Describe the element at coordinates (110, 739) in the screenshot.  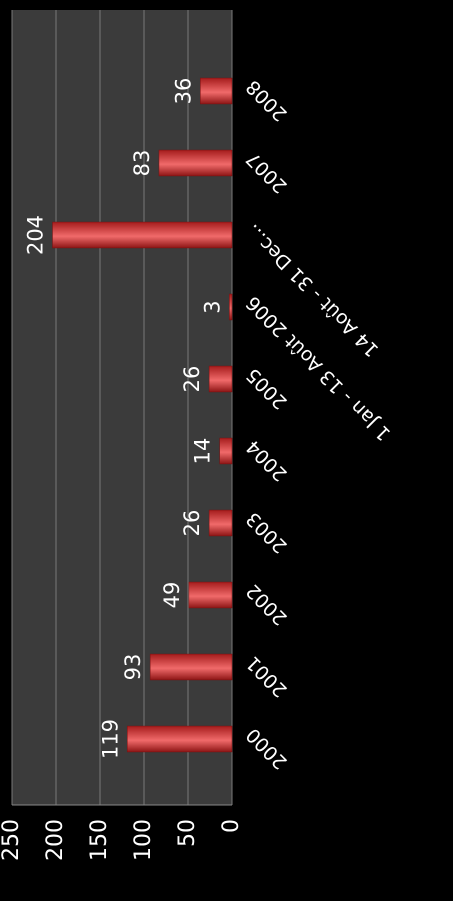
I see `value-label: 119` at that location.